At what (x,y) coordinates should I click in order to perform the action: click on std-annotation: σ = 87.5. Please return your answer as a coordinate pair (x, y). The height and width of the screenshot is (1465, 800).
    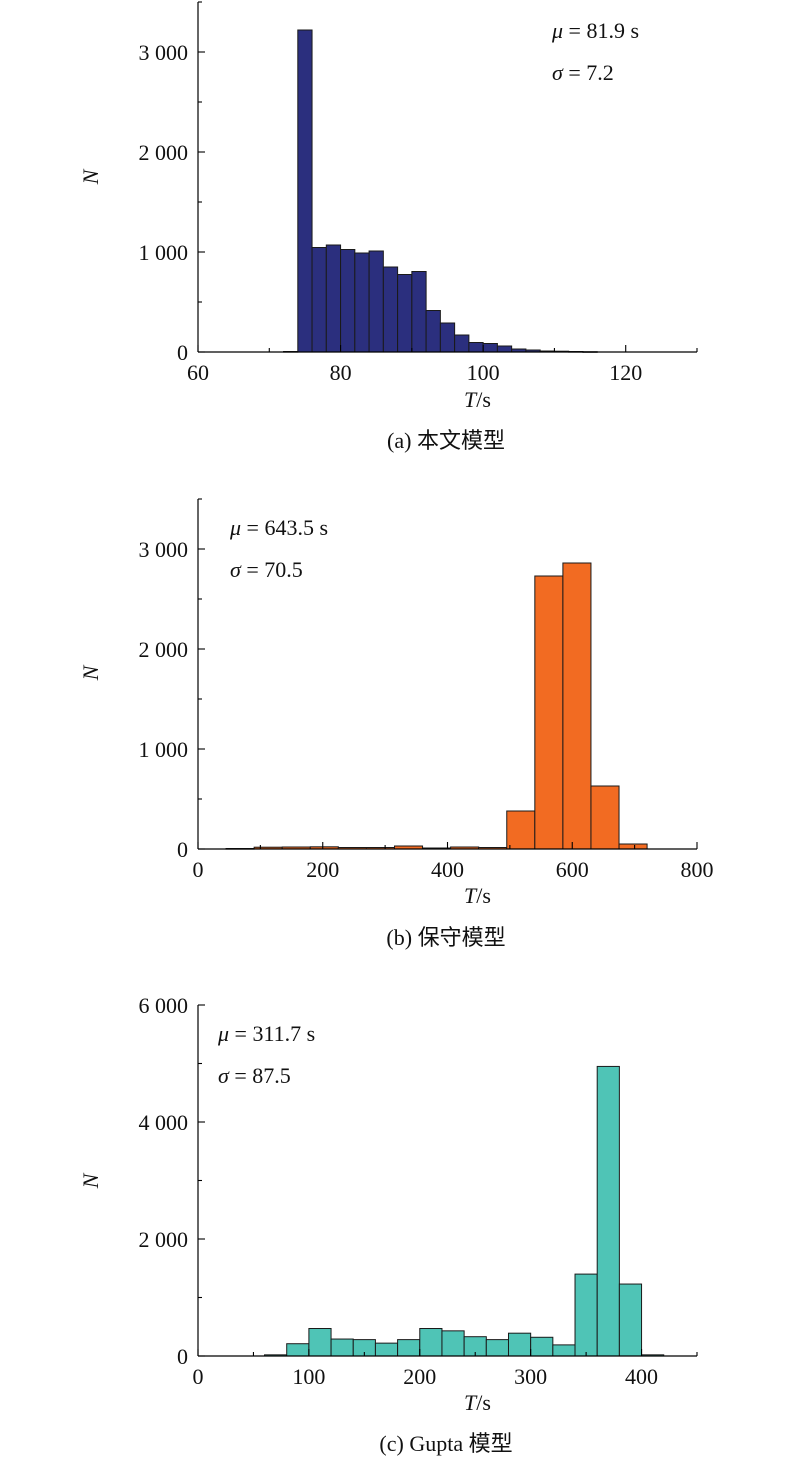
    Looking at the image, I should click on (254, 1075).